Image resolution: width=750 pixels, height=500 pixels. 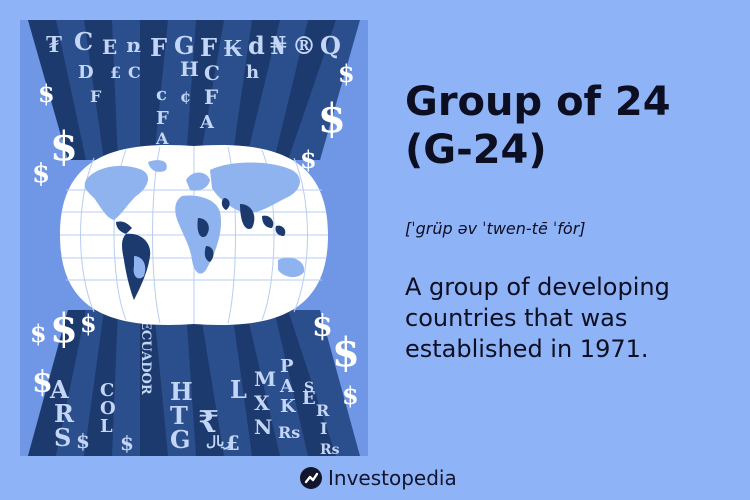 I want to click on investopedia-logo-icon, so click(x=311, y=478).